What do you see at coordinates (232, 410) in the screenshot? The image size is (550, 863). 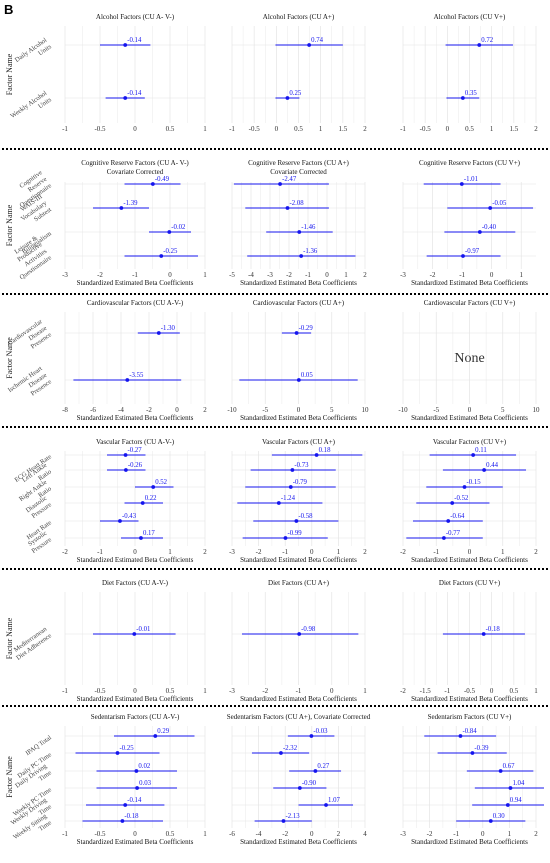 I see `tick-label: -10` at bounding box center [232, 410].